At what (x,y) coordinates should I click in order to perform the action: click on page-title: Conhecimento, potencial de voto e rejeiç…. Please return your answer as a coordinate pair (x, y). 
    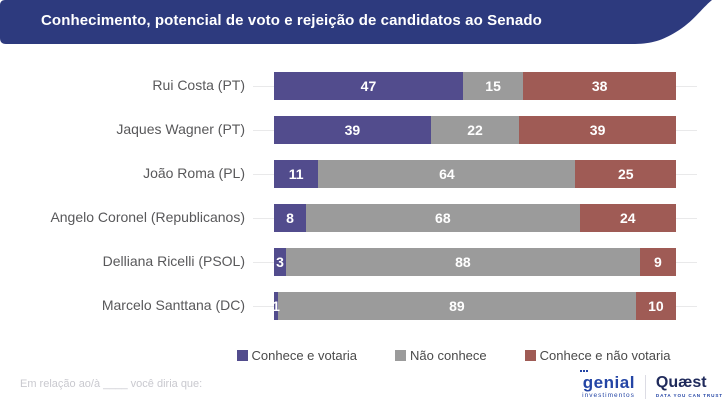
    Looking at the image, I should click on (291, 20).